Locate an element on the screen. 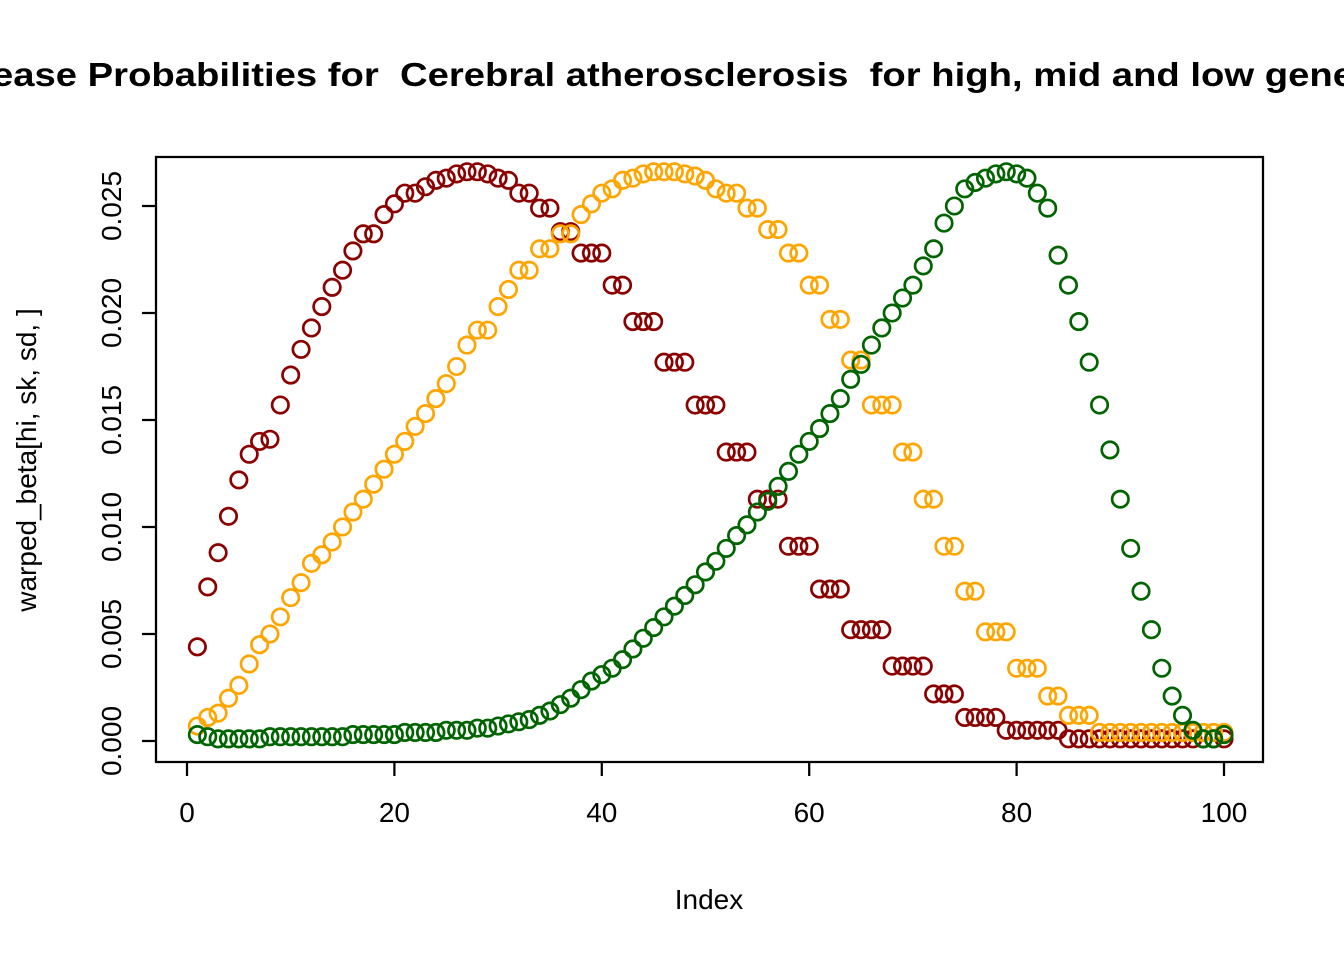  x-axis: 0 20 40 60 80 100 is located at coordinates (713, 795).